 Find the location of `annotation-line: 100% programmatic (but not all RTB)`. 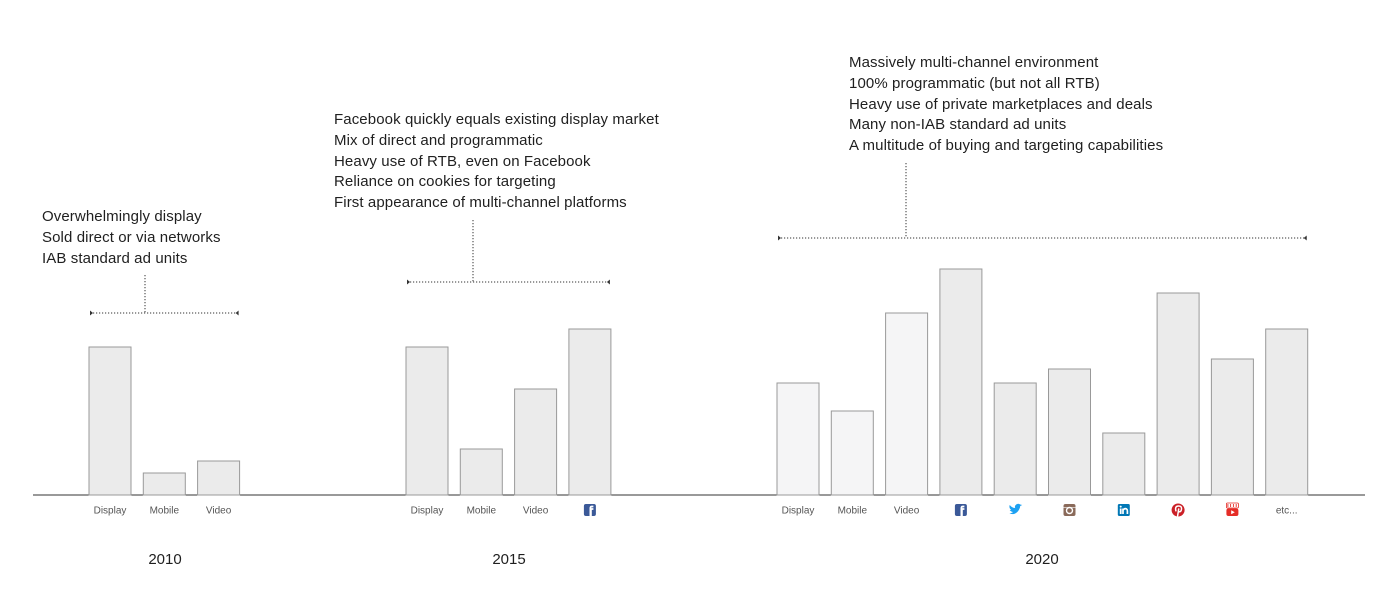

annotation-line: 100% programmatic (but not all RTB) is located at coordinates (974, 83).